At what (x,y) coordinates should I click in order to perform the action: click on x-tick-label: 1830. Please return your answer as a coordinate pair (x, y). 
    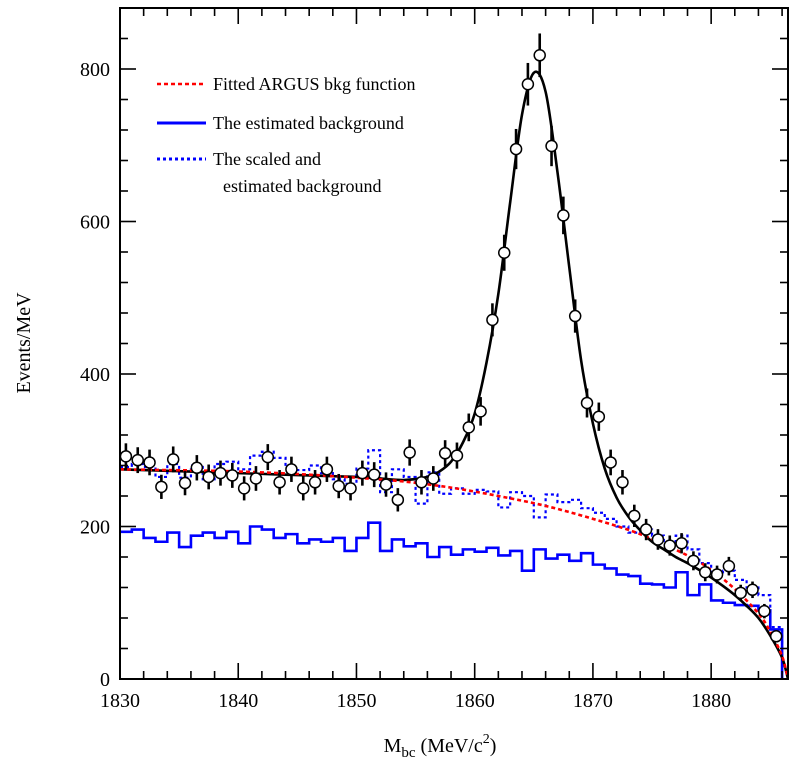
    Looking at the image, I should click on (120, 701).